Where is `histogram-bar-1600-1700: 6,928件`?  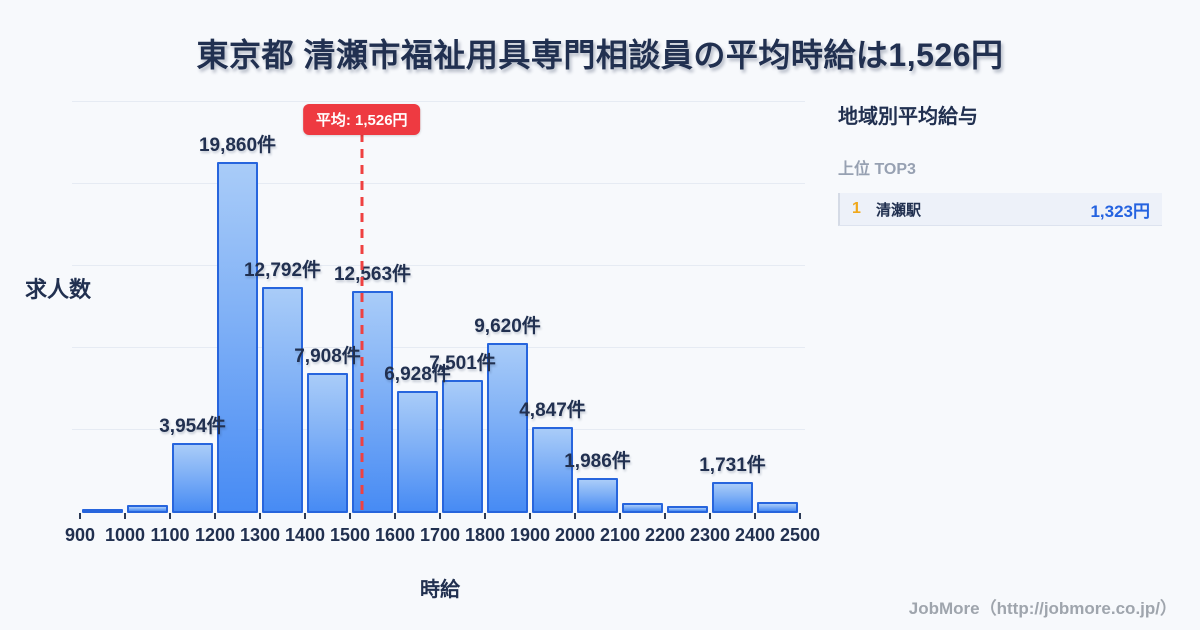
histogram-bar-1600-1700: 6,928件 is located at coordinates (417, 304).